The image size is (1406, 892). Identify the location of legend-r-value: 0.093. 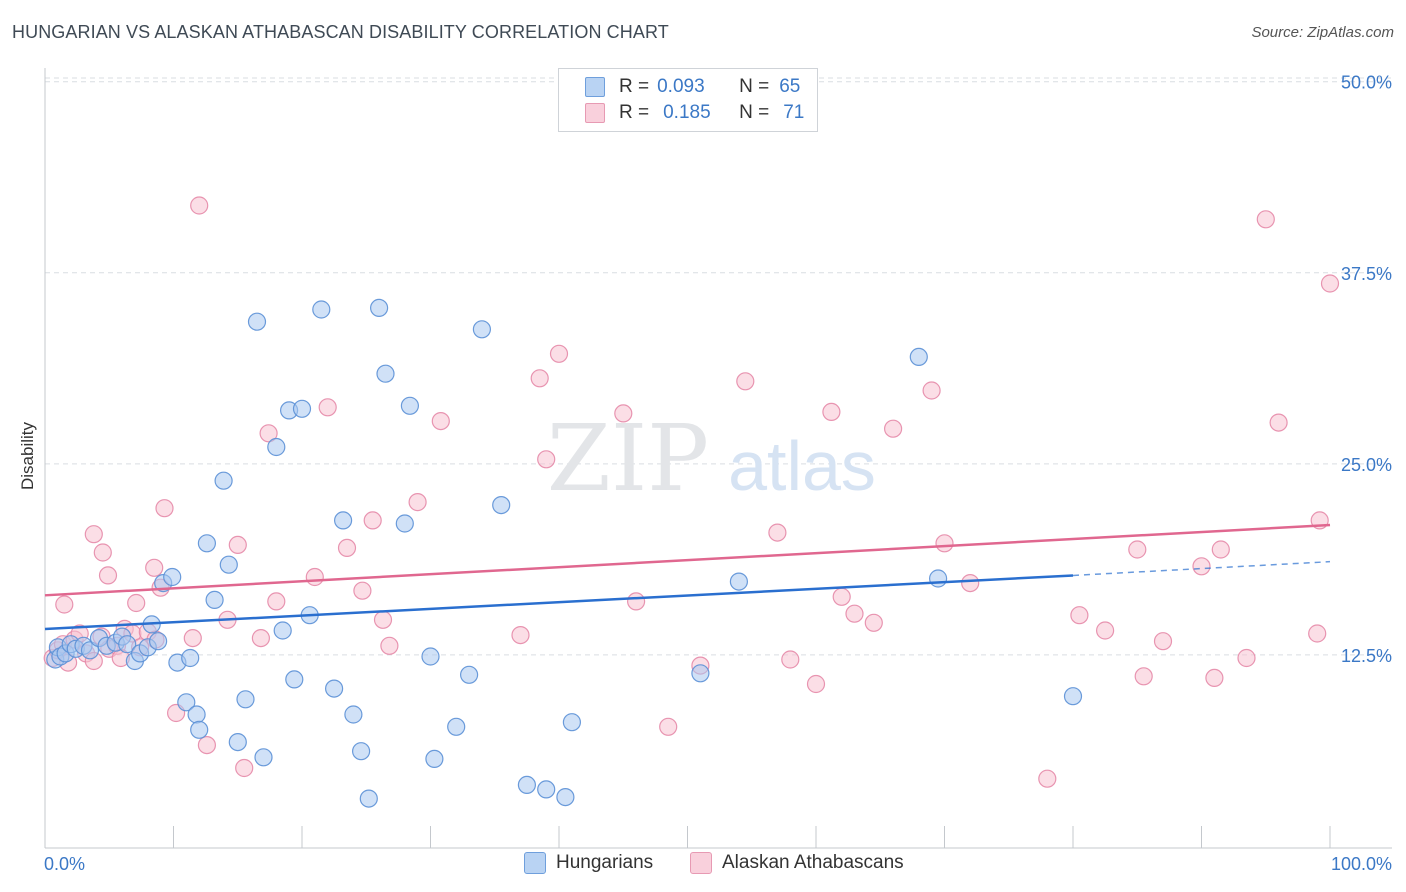
(681, 86).